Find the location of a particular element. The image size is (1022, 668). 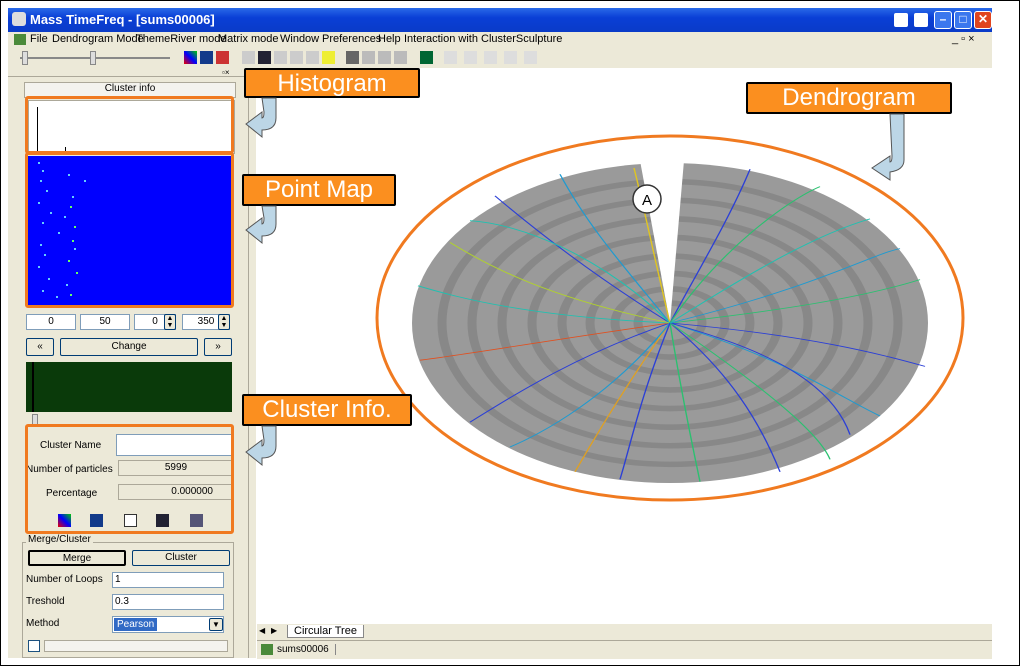

change-button: Change is located at coordinates (129, 347).